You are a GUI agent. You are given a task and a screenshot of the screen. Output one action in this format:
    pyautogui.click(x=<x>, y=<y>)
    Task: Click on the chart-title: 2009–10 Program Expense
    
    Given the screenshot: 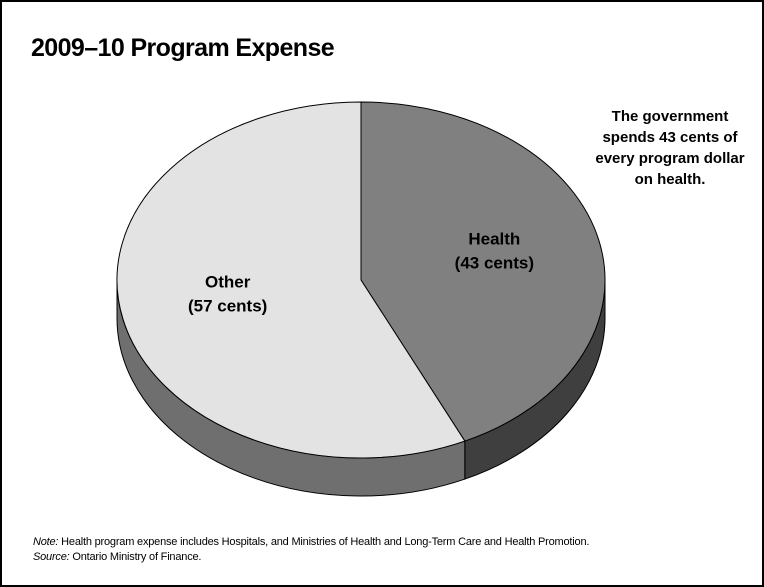 What is the action you would take?
    pyautogui.click(x=183, y=48)
    